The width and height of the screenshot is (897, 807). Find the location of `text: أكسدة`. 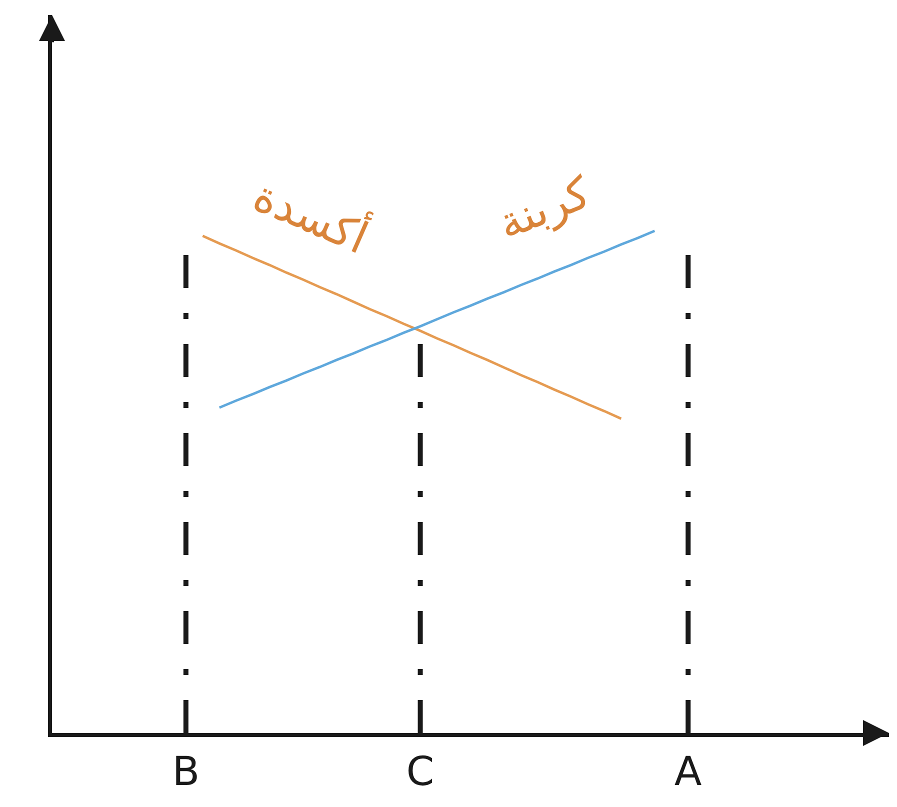

text: أكسدة is located at coordinates (311, 215).